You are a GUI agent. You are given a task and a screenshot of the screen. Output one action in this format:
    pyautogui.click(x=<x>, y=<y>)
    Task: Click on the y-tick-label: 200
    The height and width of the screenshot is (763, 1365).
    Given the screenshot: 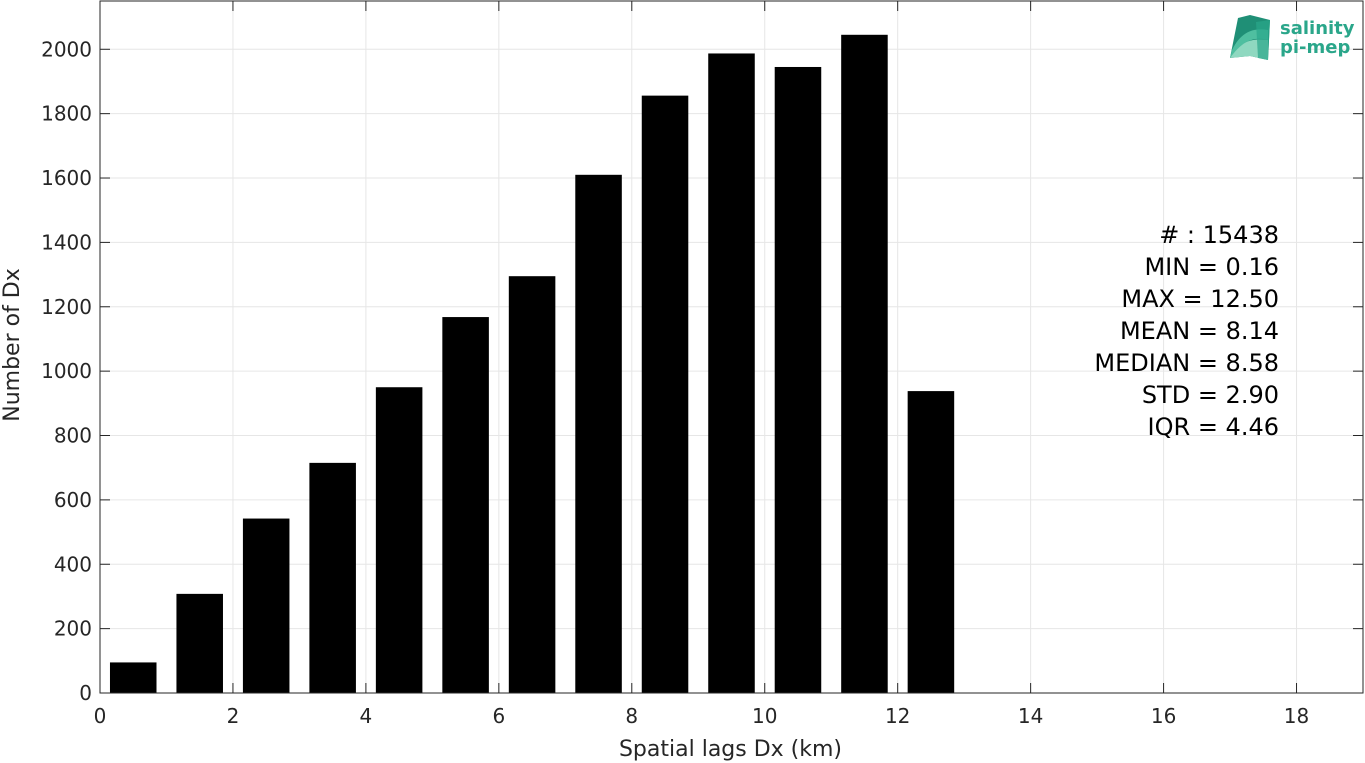 What is the action you would take?
    pyautogui.click(x=73, y=629)
    